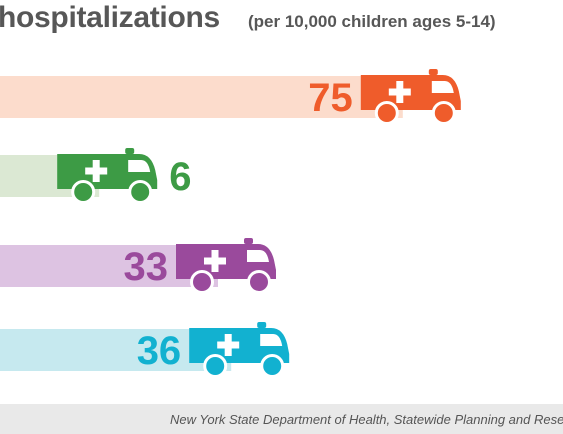 Image resolution: width=563 pixels, height=434 pixels. I want to click on bar-row: 75, so click(230, 97).